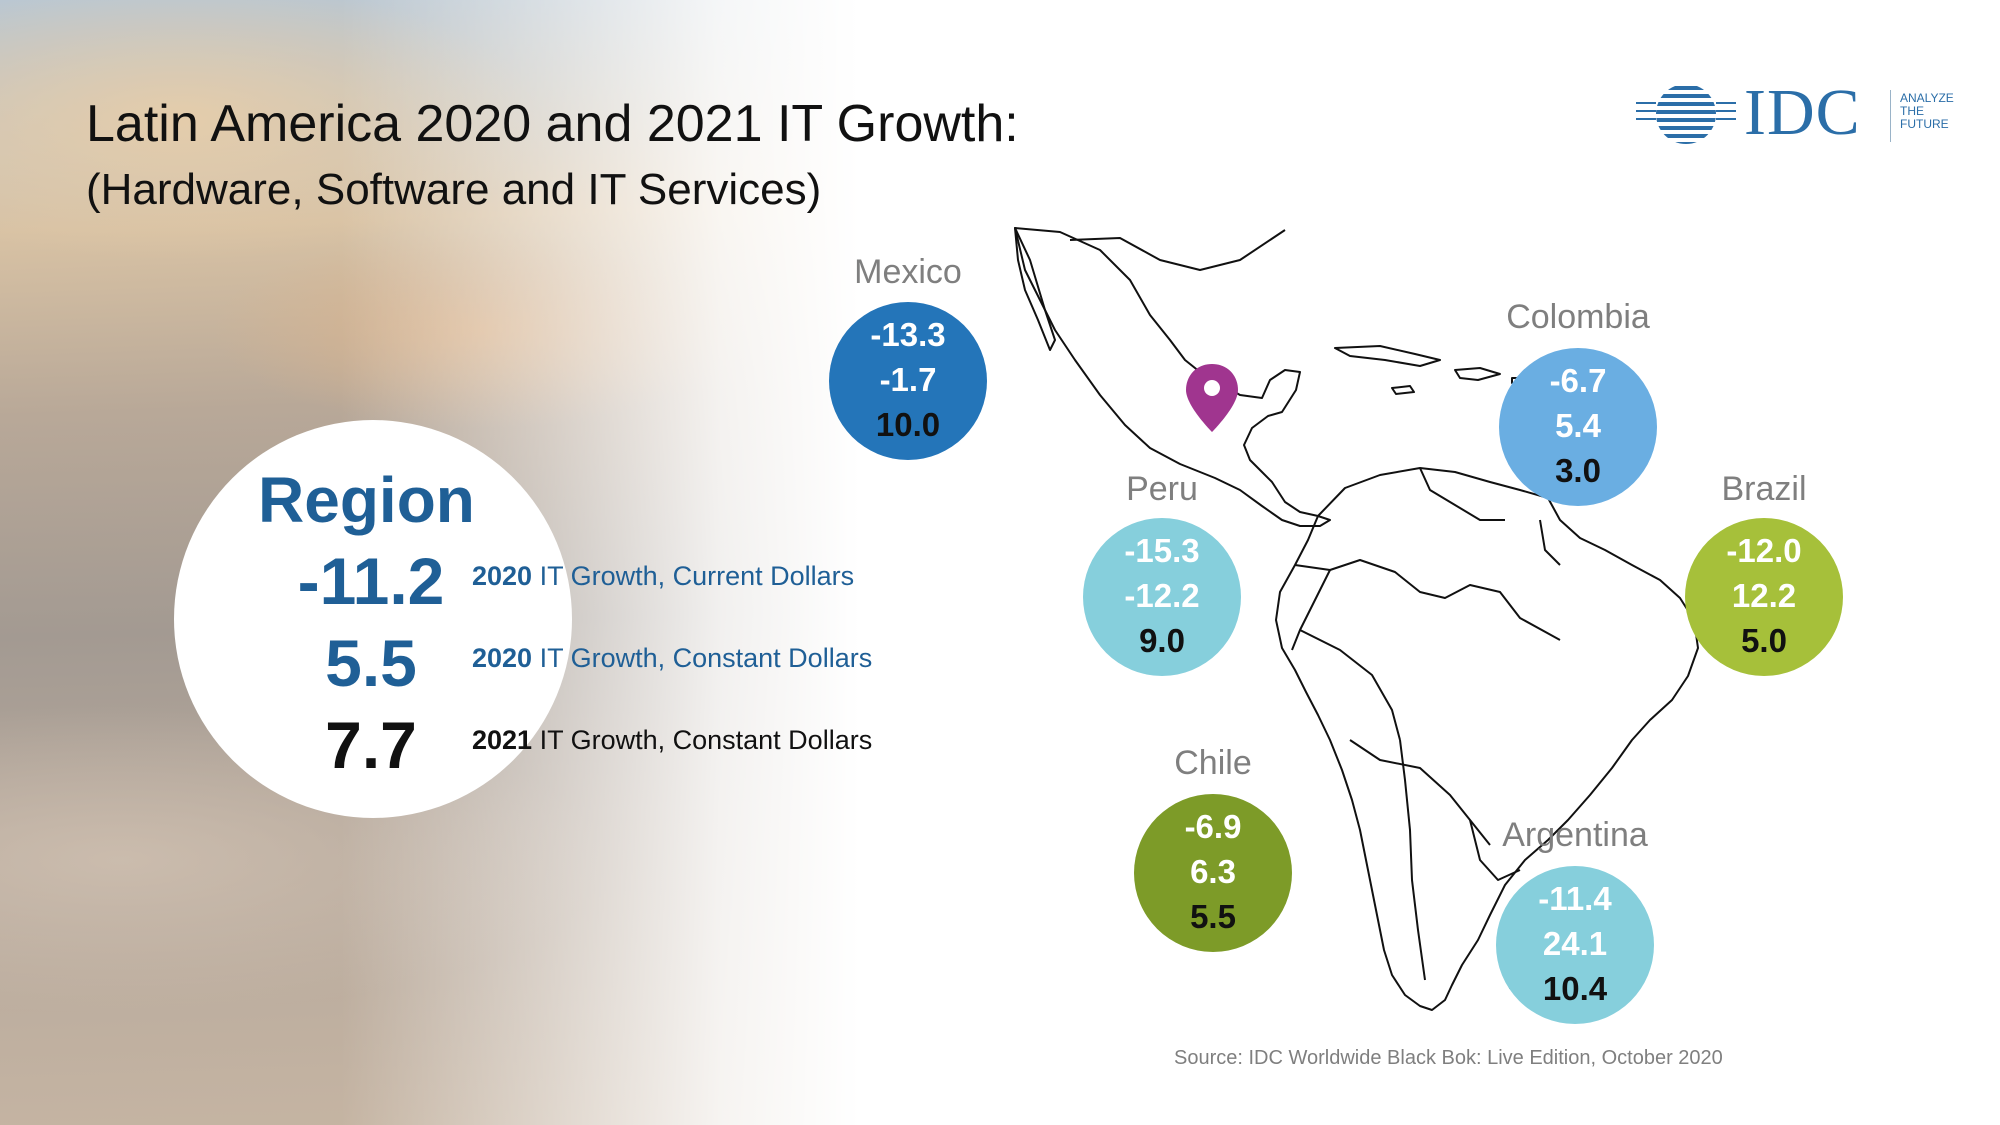 Image resolution: width=2000 pixels, height=1125 pixels. Describe the element at coordinates (1213, 763) in the screenshot. I see `country-name-chile: Chile` at that location.